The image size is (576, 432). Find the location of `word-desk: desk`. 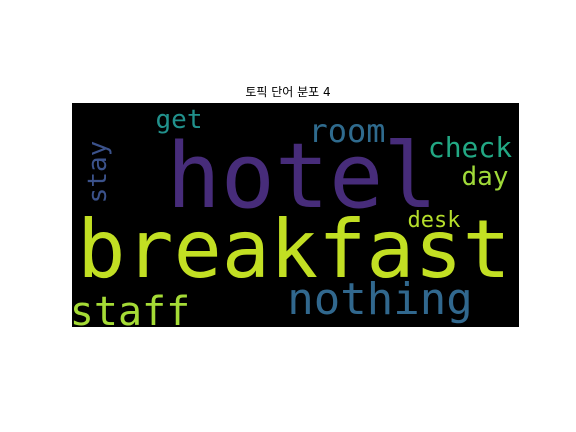

word-desk: desk is located at coordinates (434, 220).